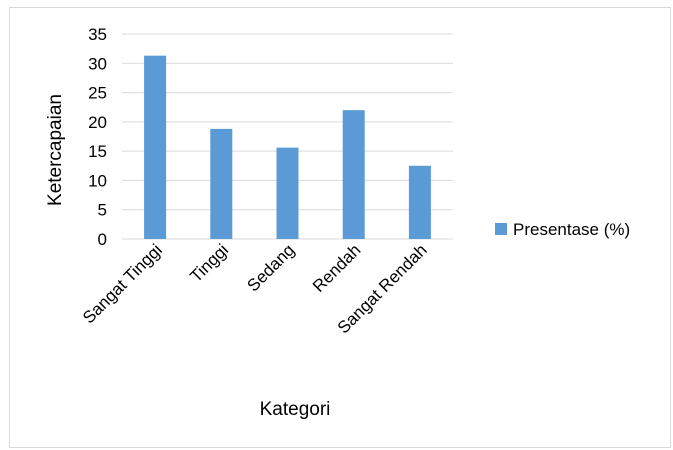  I want to click on y-axis-ticks: 0 5 10 15 20 25 30 35, so click(97, 137).